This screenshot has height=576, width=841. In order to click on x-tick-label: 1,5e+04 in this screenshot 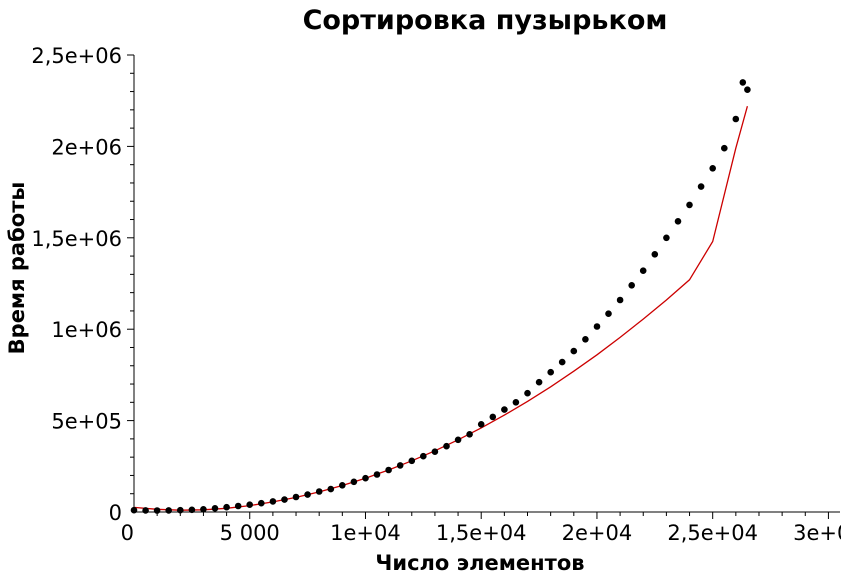, I will do `click(481, 533)`.